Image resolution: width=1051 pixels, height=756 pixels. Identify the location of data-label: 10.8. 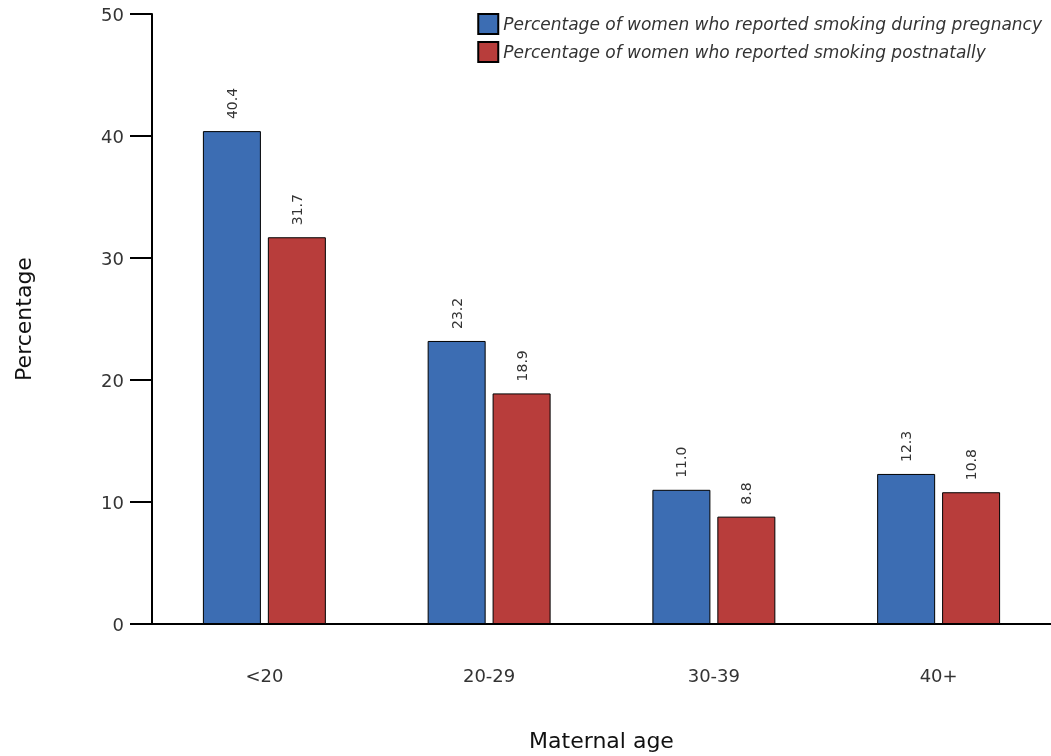
(971, 465).